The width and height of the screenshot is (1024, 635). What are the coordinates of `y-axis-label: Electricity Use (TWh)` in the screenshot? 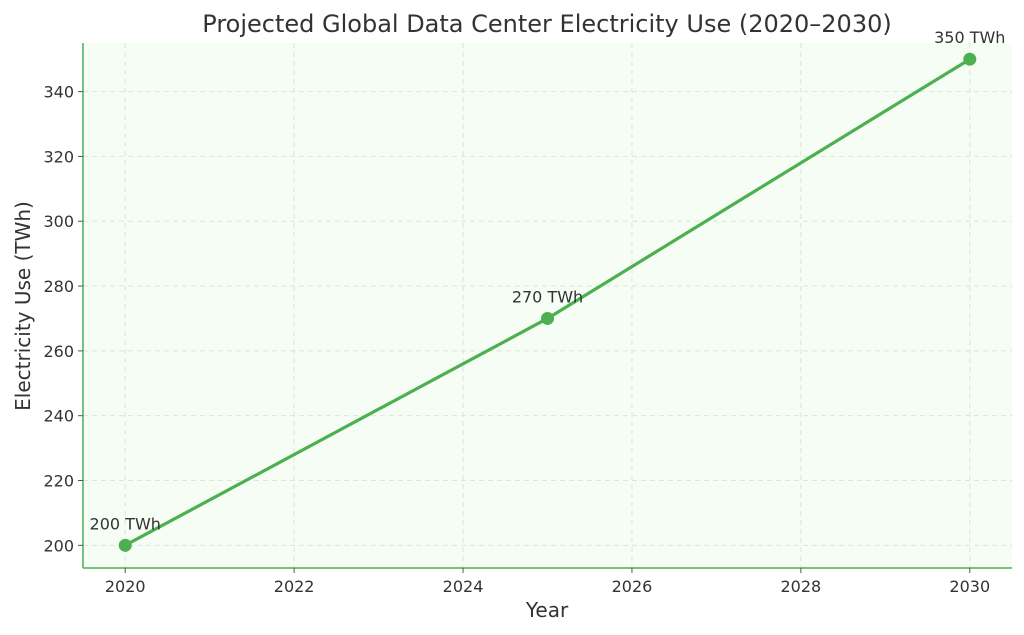 It's located at (23, 306).